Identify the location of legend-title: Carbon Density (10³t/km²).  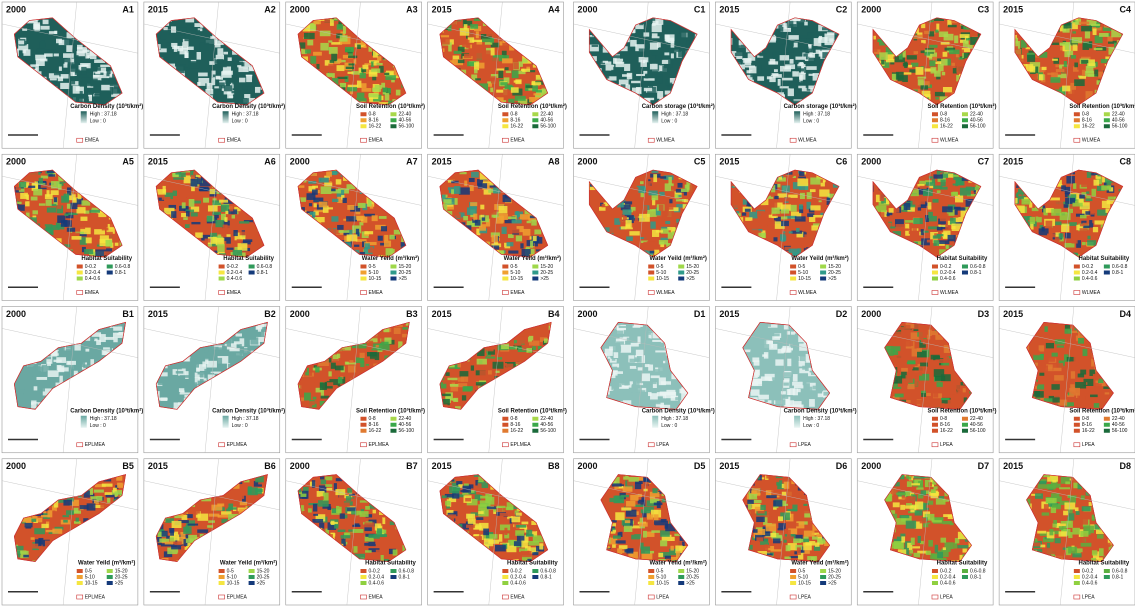
(248, 410).